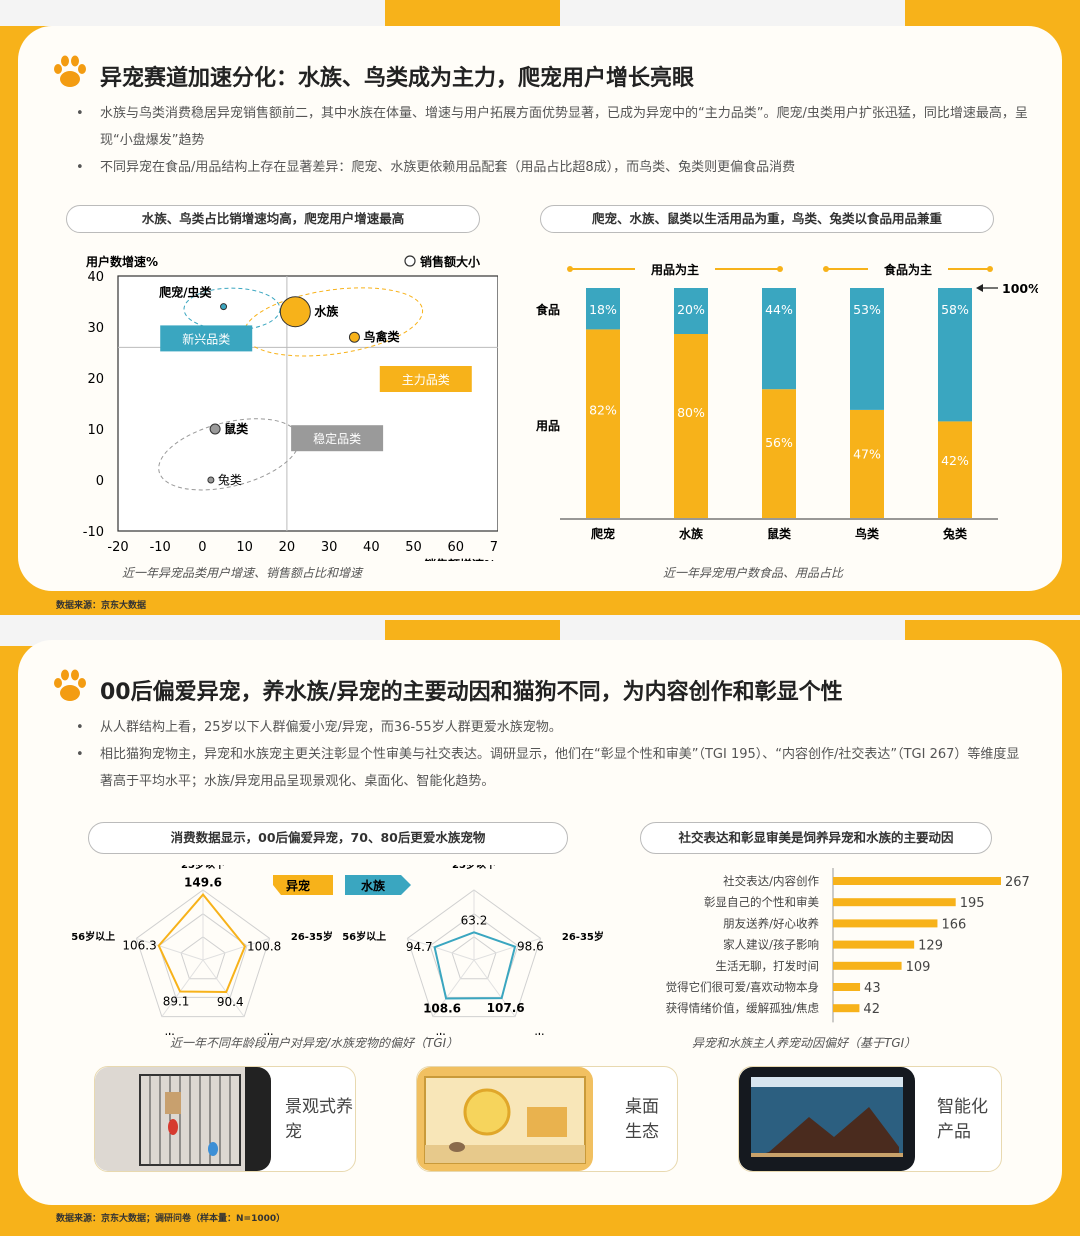 This screenshot has height=1236, width=1080. Describe the element at coordinates (373, 885) in the screenshot. I see `legend-label: 水族` at that location.